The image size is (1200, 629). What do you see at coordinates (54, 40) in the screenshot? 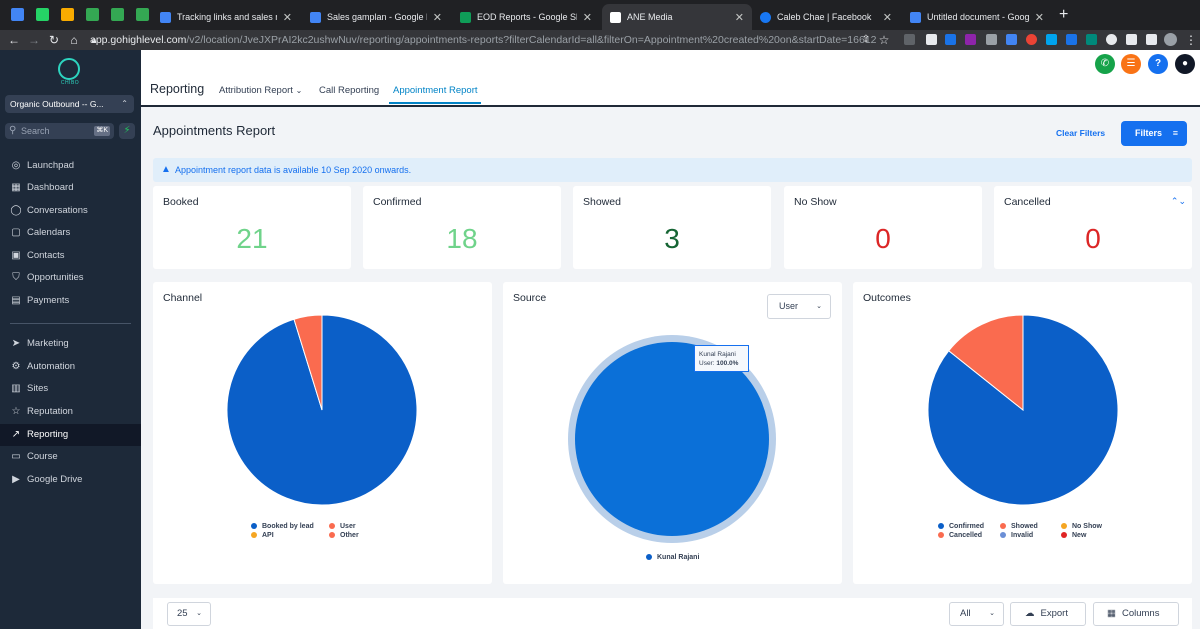
I see `reload-icon: ↻` at bounding box center [54, 40].